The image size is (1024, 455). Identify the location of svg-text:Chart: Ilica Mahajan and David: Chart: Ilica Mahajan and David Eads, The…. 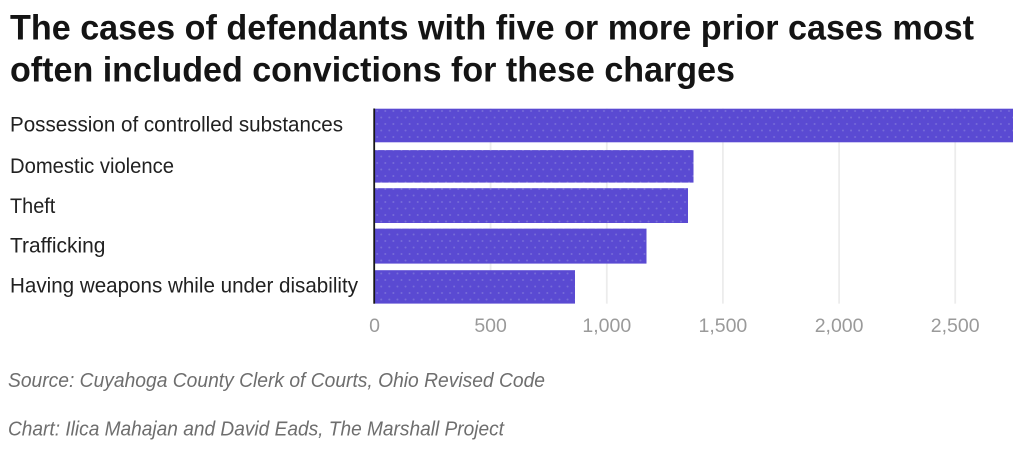
(256, 429).